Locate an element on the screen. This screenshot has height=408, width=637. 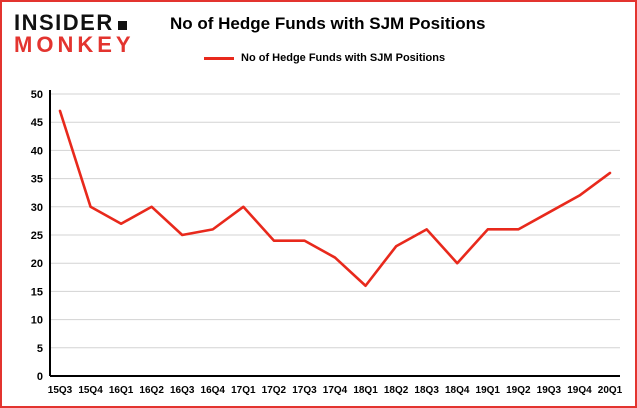
x-axis-tick-label: 18Q3 is located at coordinates (426, 390).